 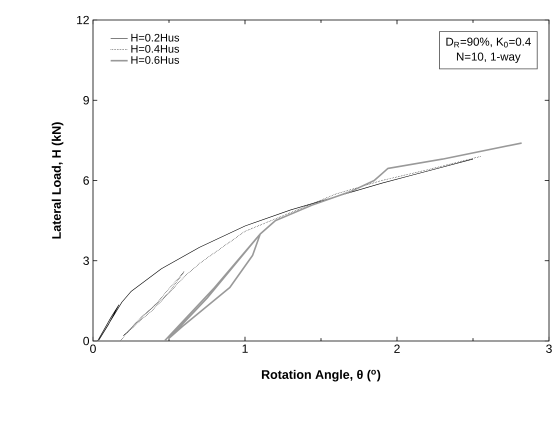 I want to click on y-tick-label: 3, so click(x=86, y=260).